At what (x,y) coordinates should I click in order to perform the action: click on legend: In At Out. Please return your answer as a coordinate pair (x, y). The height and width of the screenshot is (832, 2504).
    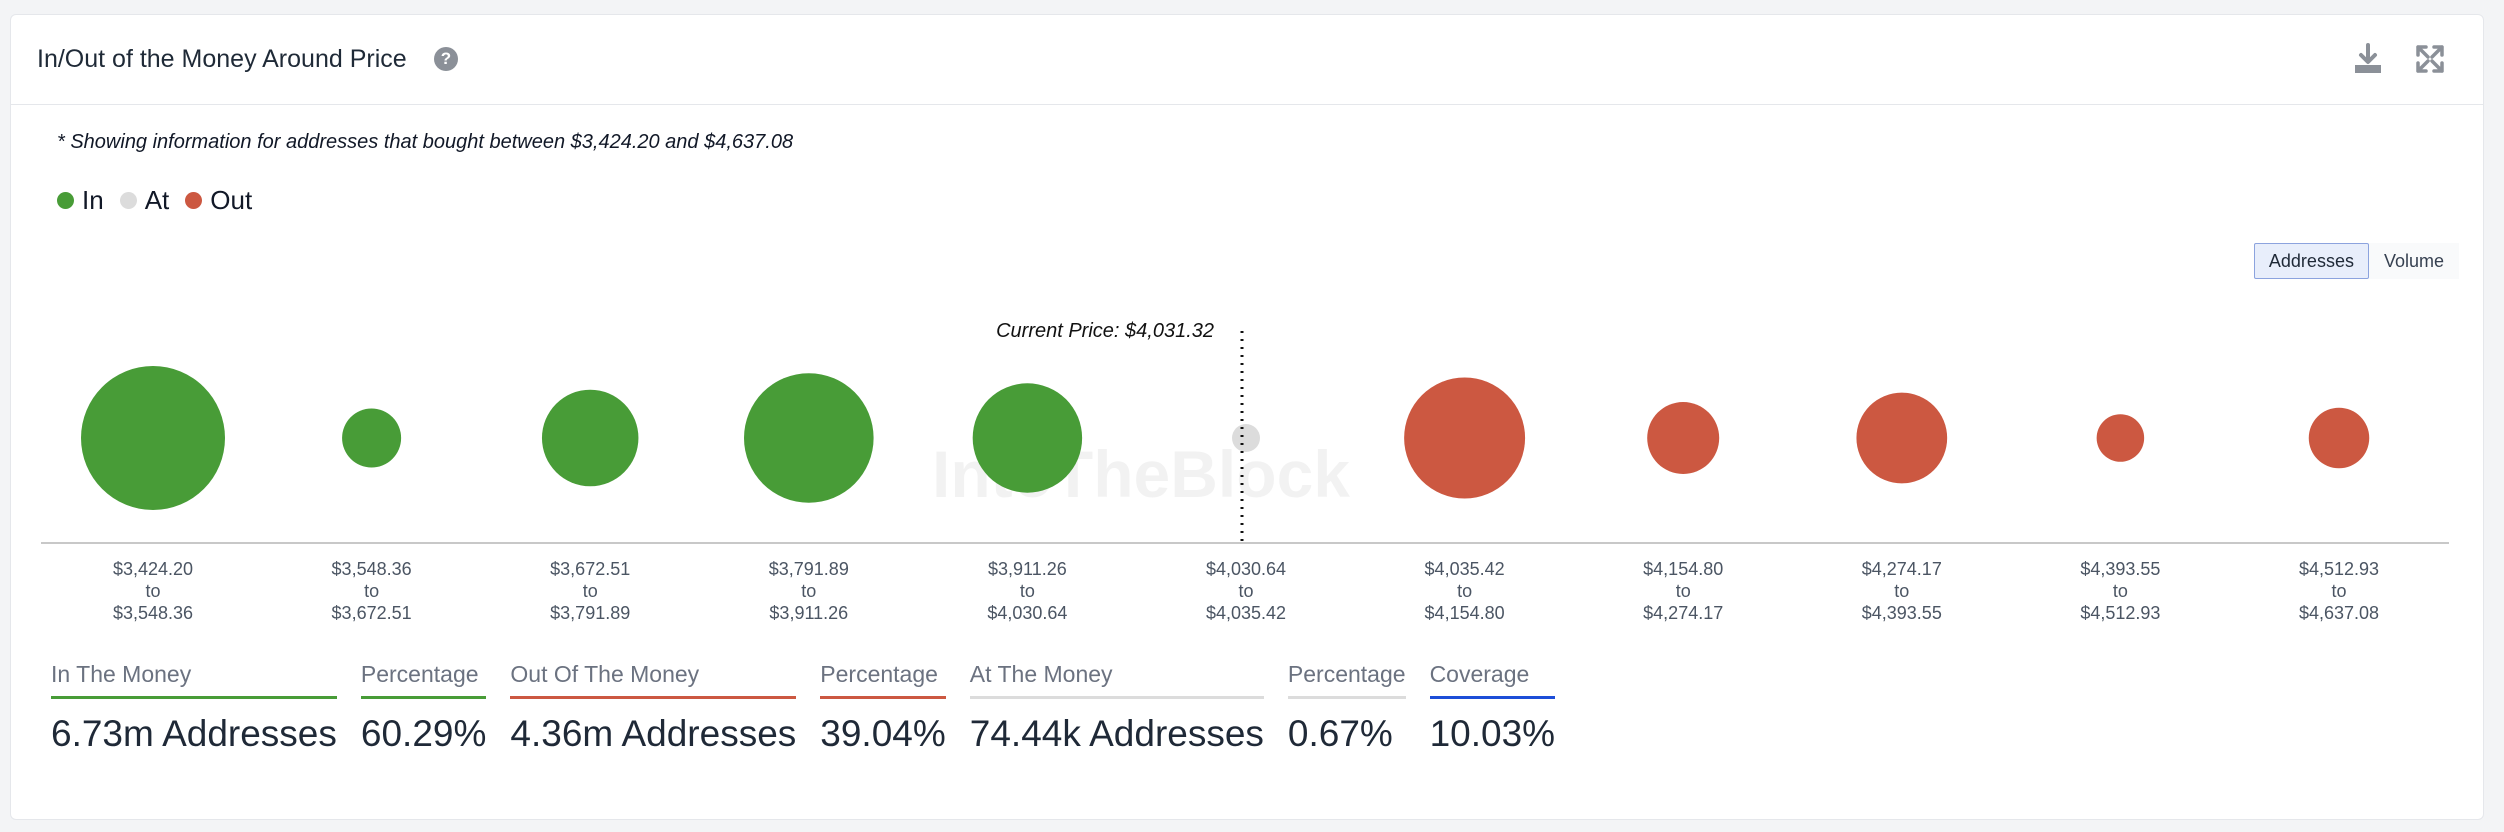
    Looking at the image, I should click on (162, 200).